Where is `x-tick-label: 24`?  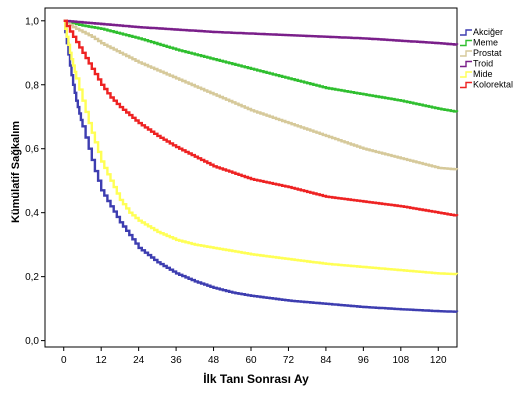 x-tick-label: 24 is located at coordinates (139, 360).